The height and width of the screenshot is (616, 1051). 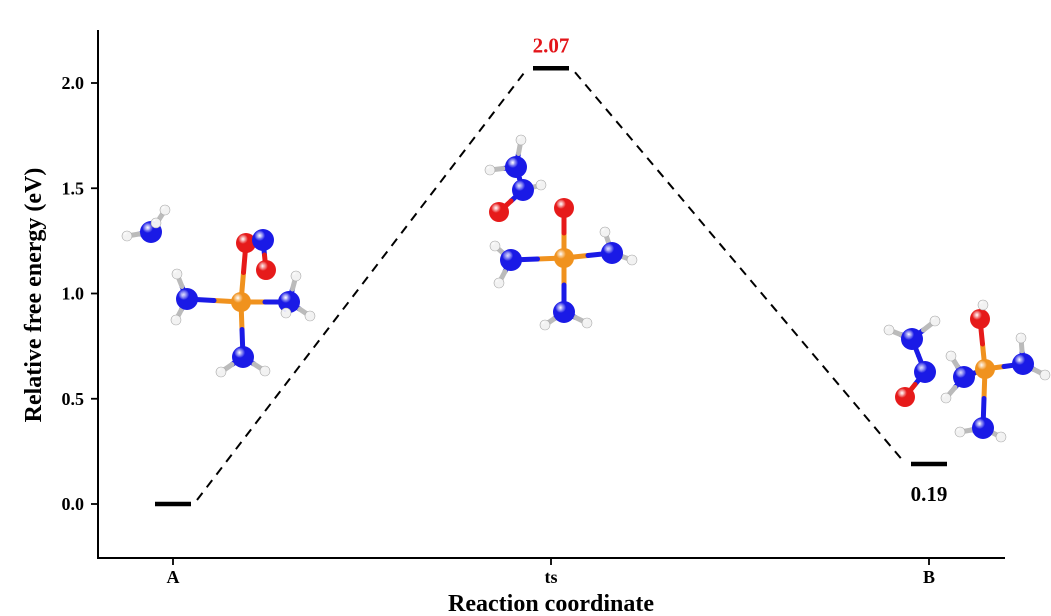 What do you see at coordinates (73, 504) in the screenshot?
I see `y-tick-label: 0.0` at bounding box center [73, 504].